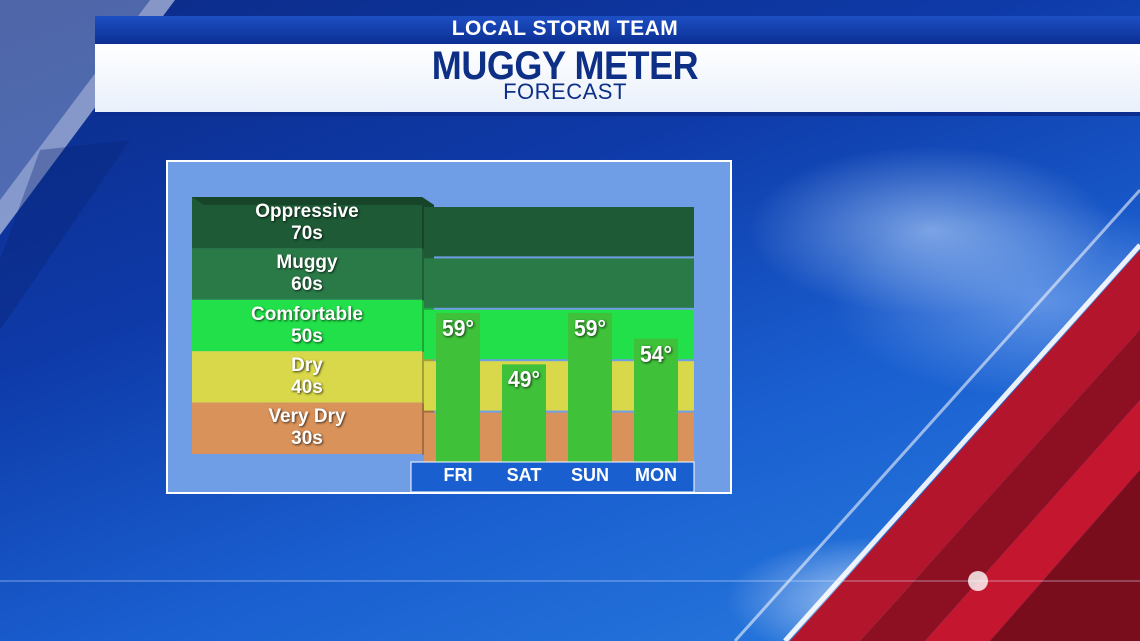 The width and height of the screenshot is (1140, 641). What do you see at coordinates (589, 475) in the screenshot?
I see `day-label-sun: SUN` at bounding box center [589, 475].